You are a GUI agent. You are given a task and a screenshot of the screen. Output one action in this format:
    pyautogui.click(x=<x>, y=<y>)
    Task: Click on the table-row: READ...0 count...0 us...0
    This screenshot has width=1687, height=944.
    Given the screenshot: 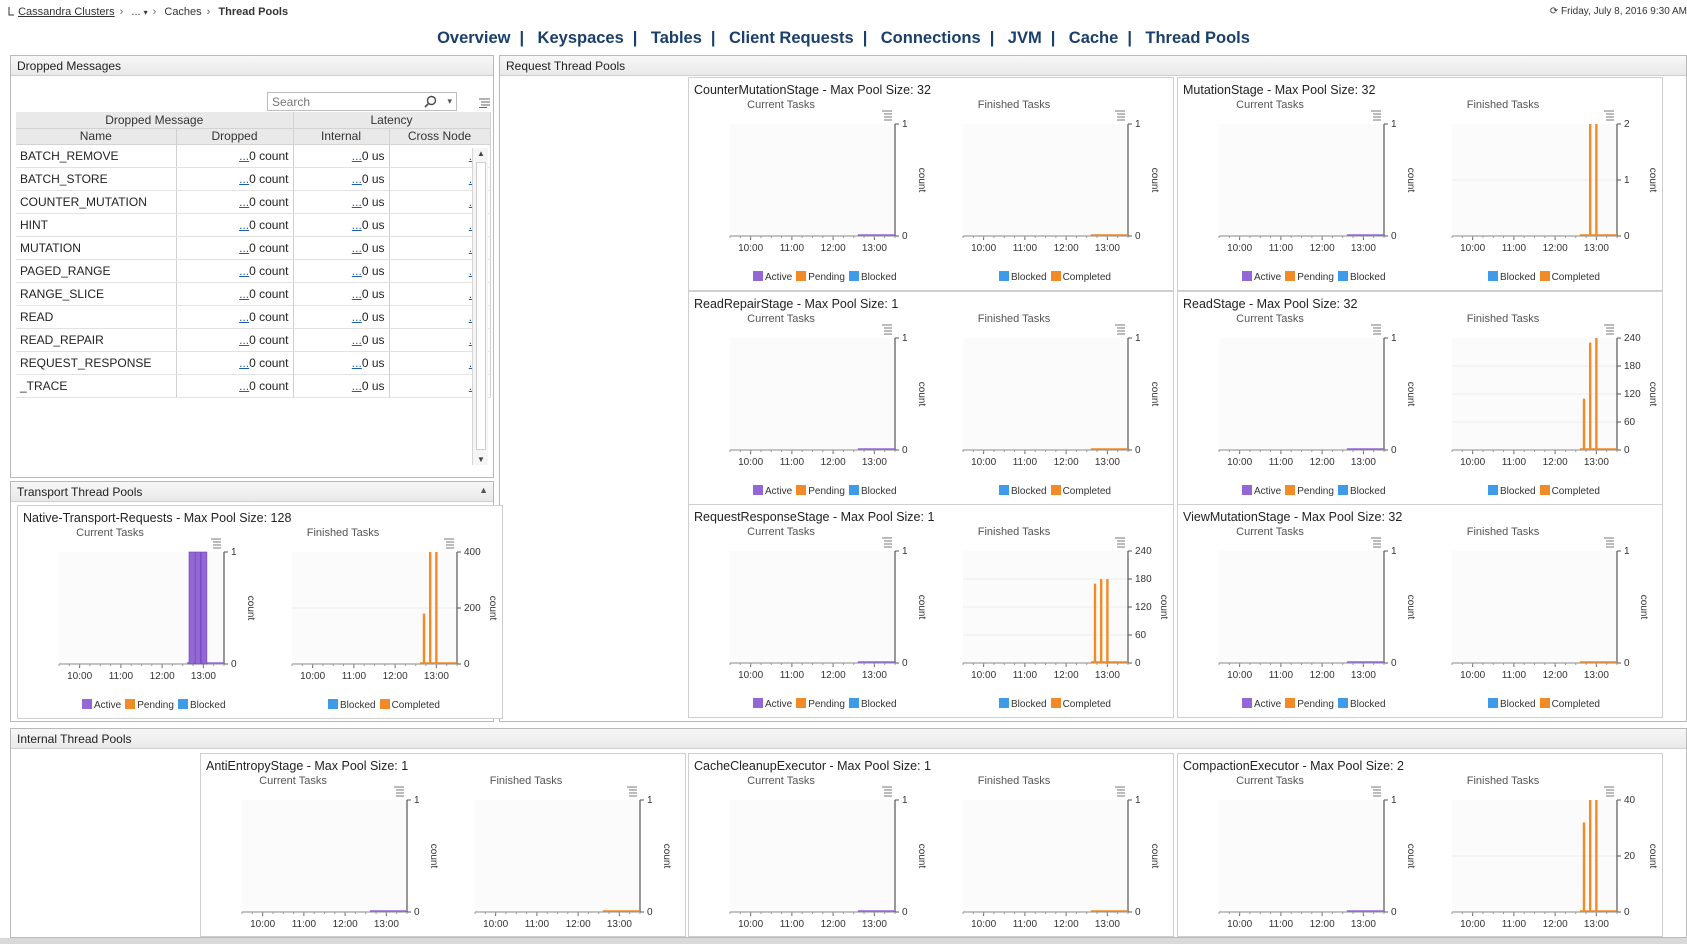 What is the action you would take?
    pyautogui.click(x=253, y=317)
    